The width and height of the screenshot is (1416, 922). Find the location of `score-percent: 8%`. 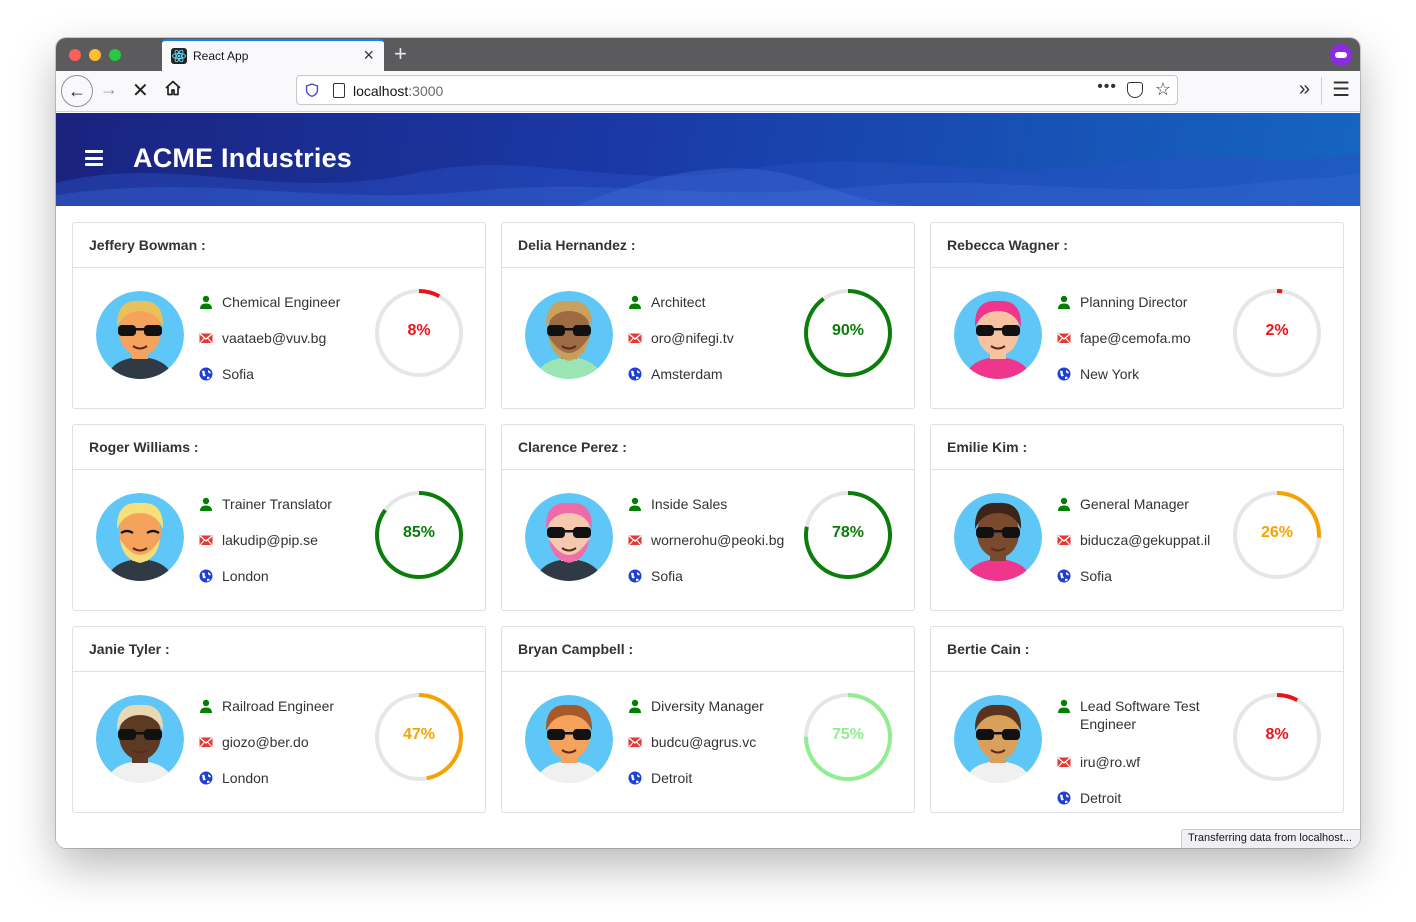

score-percent: 8% is located at coordinates (419, 330).